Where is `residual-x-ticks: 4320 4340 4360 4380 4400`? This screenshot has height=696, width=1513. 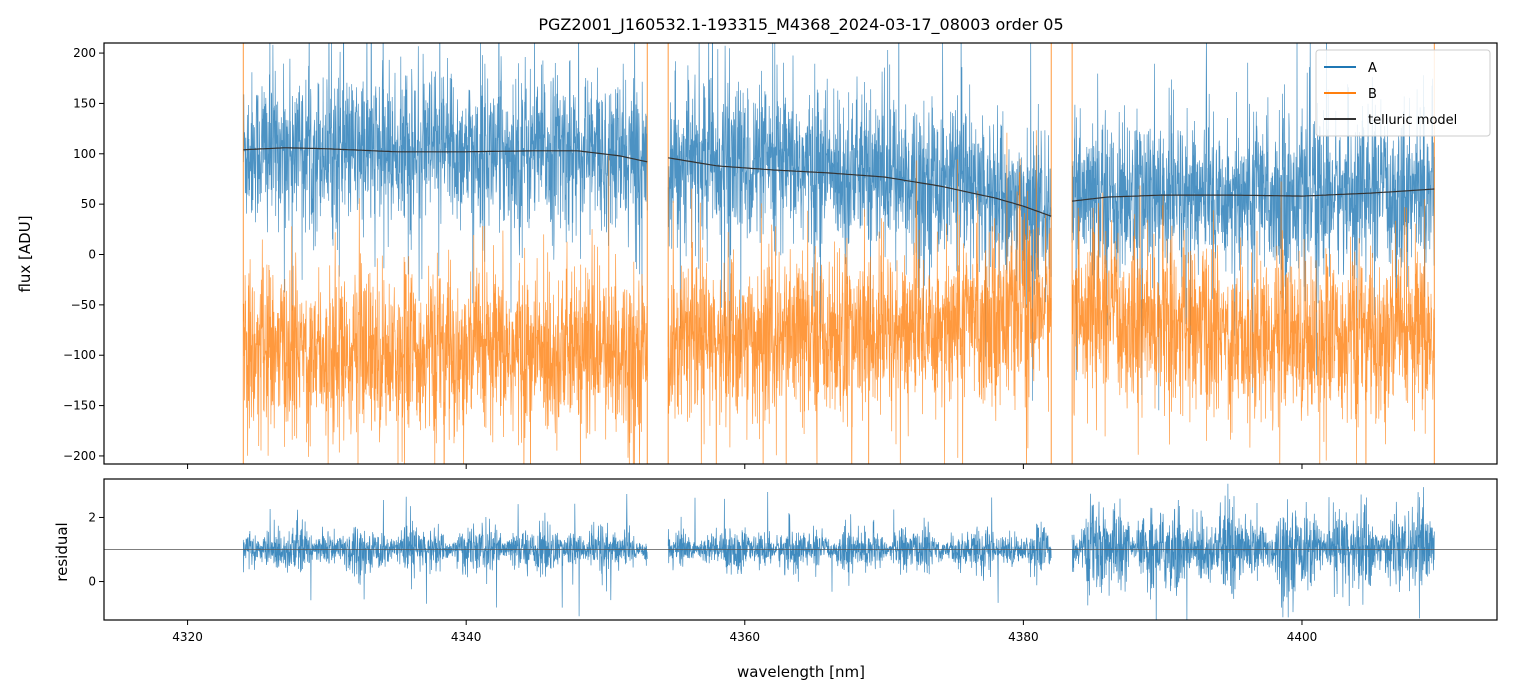 residual-x-ticks: 4320 4340 4360 4380 4400 is located at coordinates (744, 632).